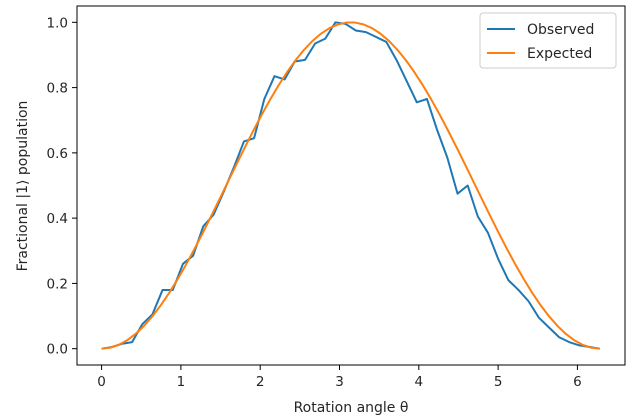  What do you see at coordinates (62, 186) in the screenshot?
I see `y-axis: 0.0 0.2 0.4 0.6 0.8 1.0` at bounding box center [62, 186].